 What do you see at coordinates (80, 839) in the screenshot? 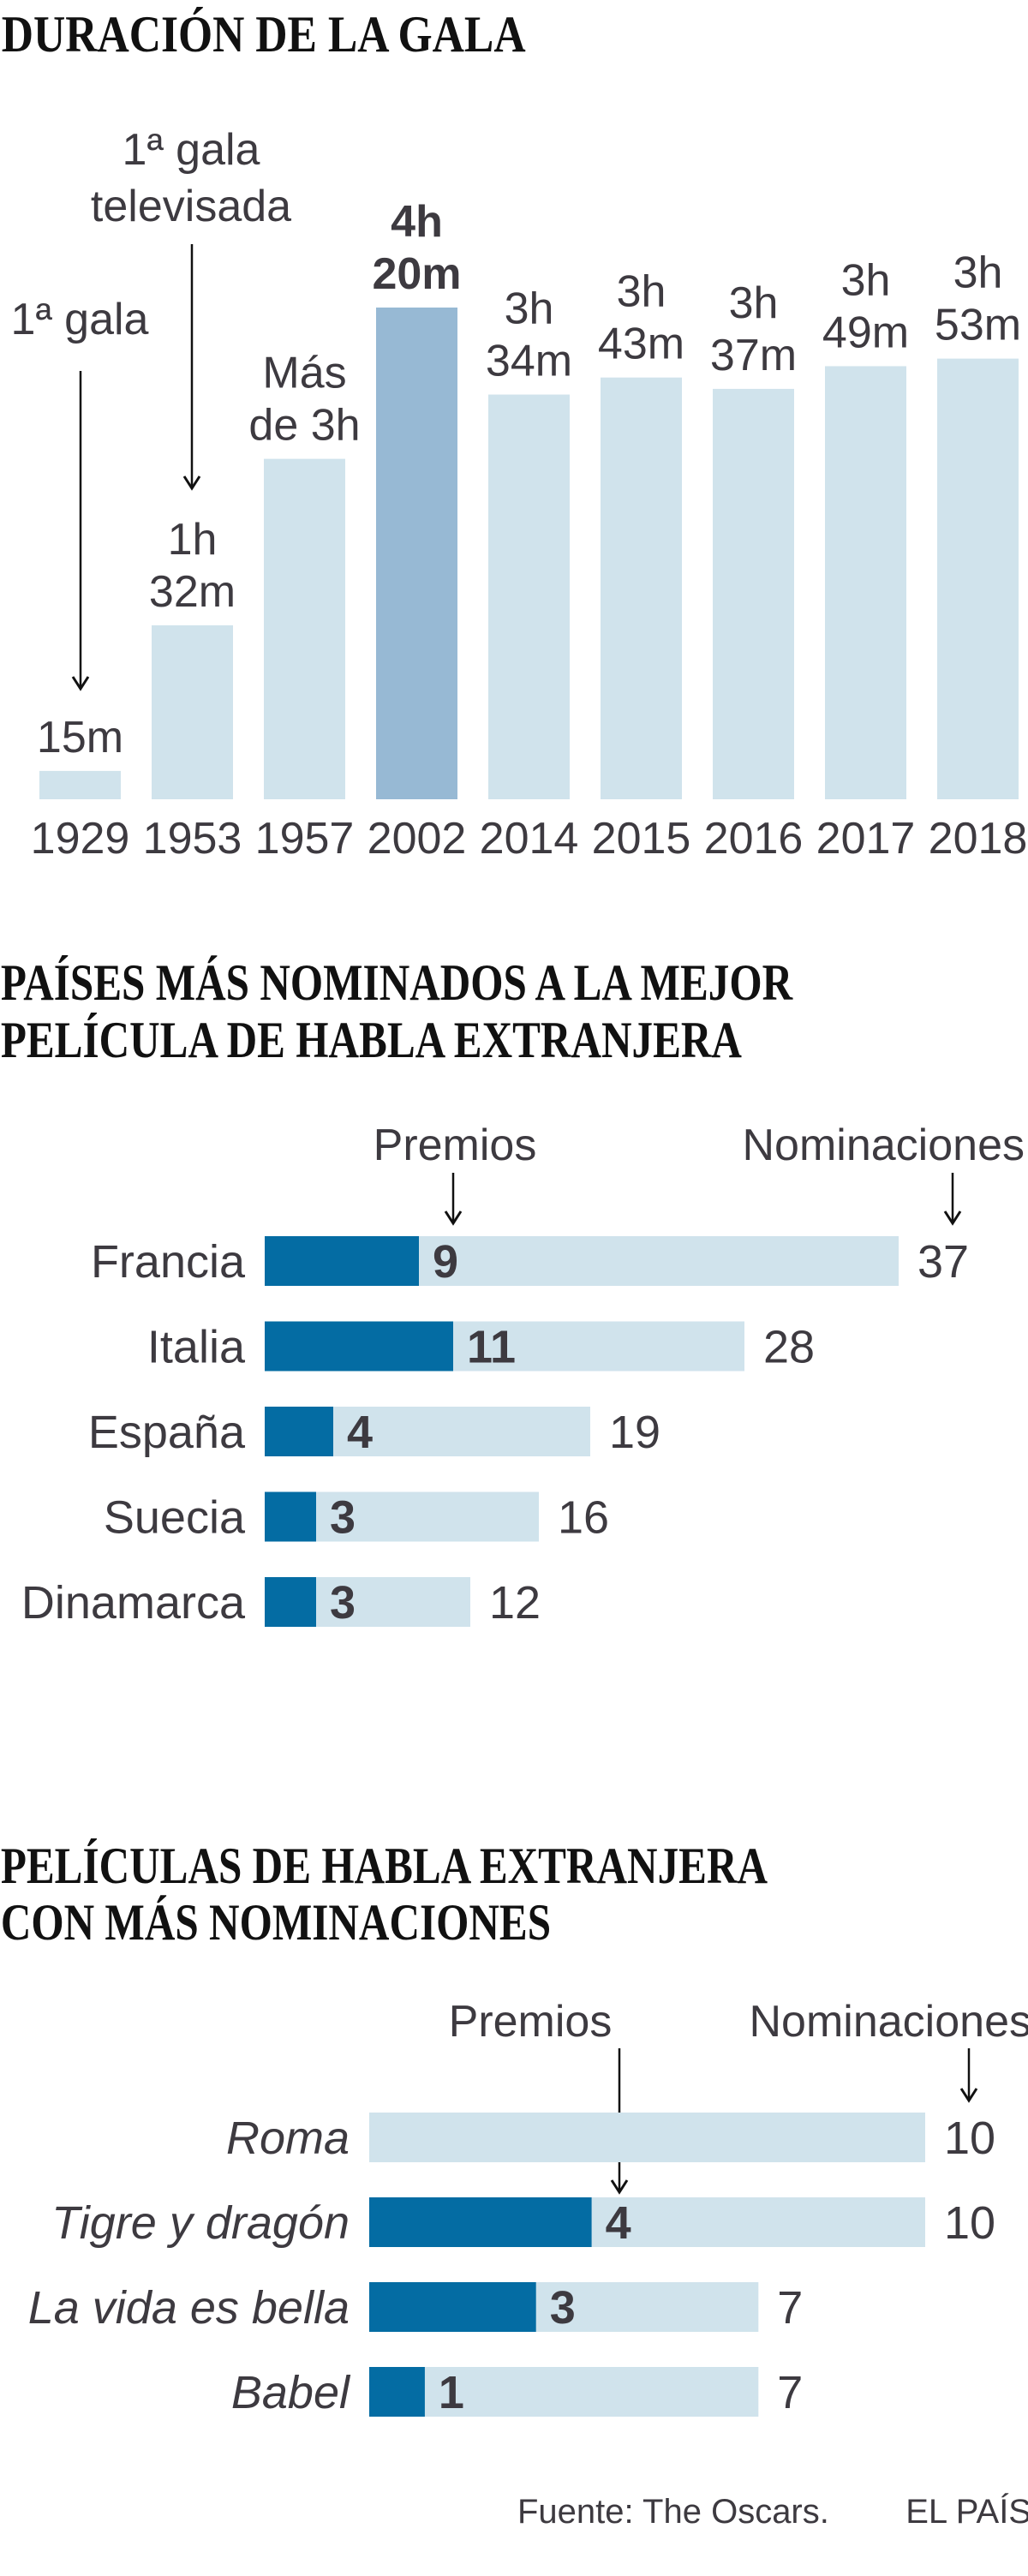
I see `x-tick-label: 1929` at bounding box center [80, 839].